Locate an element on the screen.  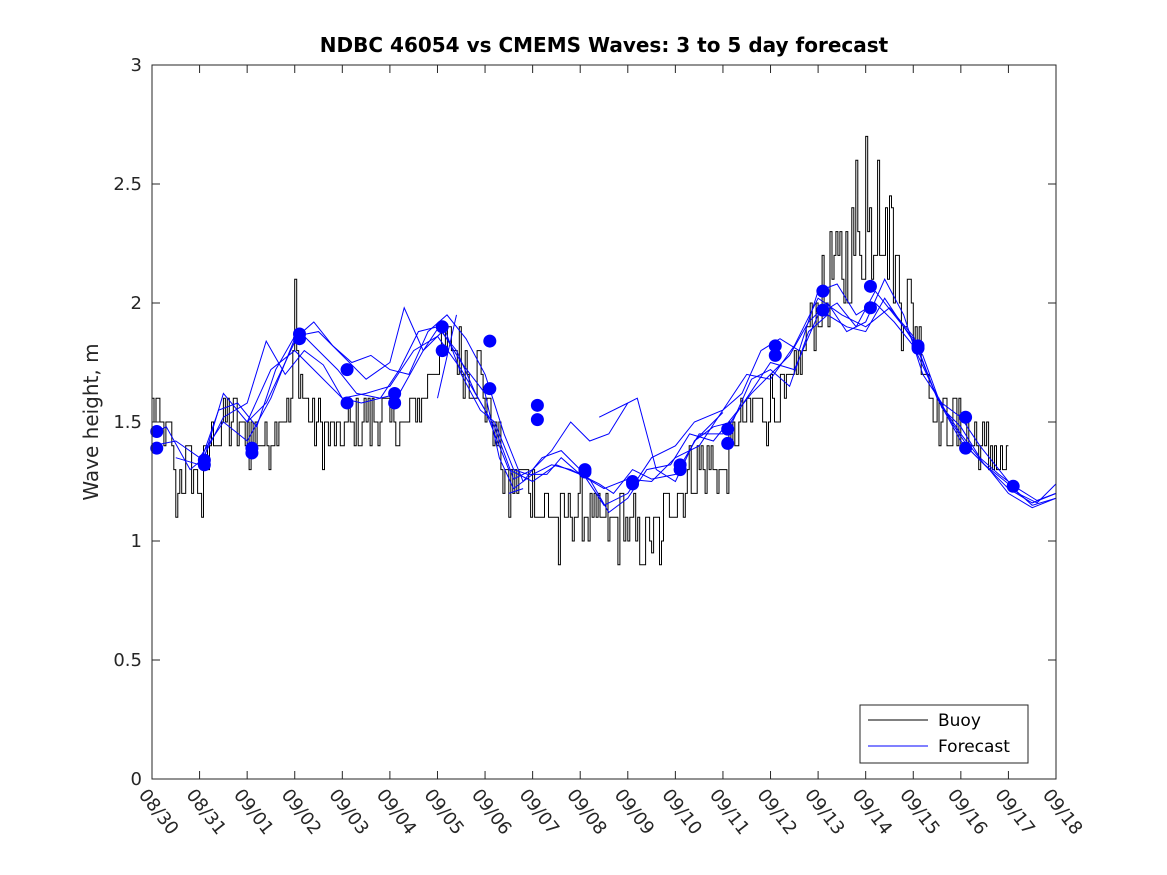
y-tick-label: 3 is located at coordinates (136, 65).